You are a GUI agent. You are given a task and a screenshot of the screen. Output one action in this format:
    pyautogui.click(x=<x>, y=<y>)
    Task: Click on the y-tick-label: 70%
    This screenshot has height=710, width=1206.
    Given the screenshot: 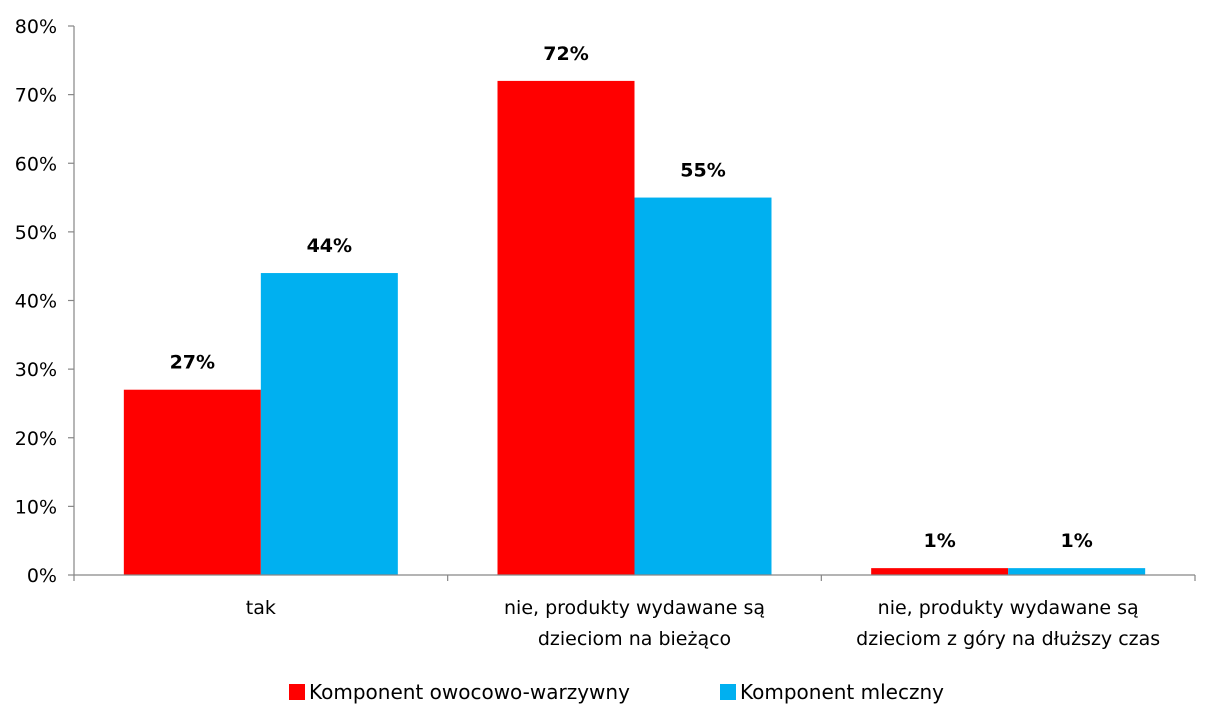 What is the action you would take?
    pyautogui.click(x=36, y=96)
    